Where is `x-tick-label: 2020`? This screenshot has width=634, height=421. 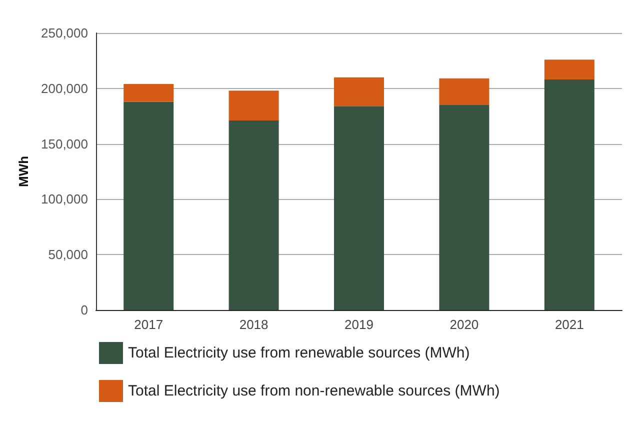
x-tick-label: 2020 is located at coordinates (464, 324).